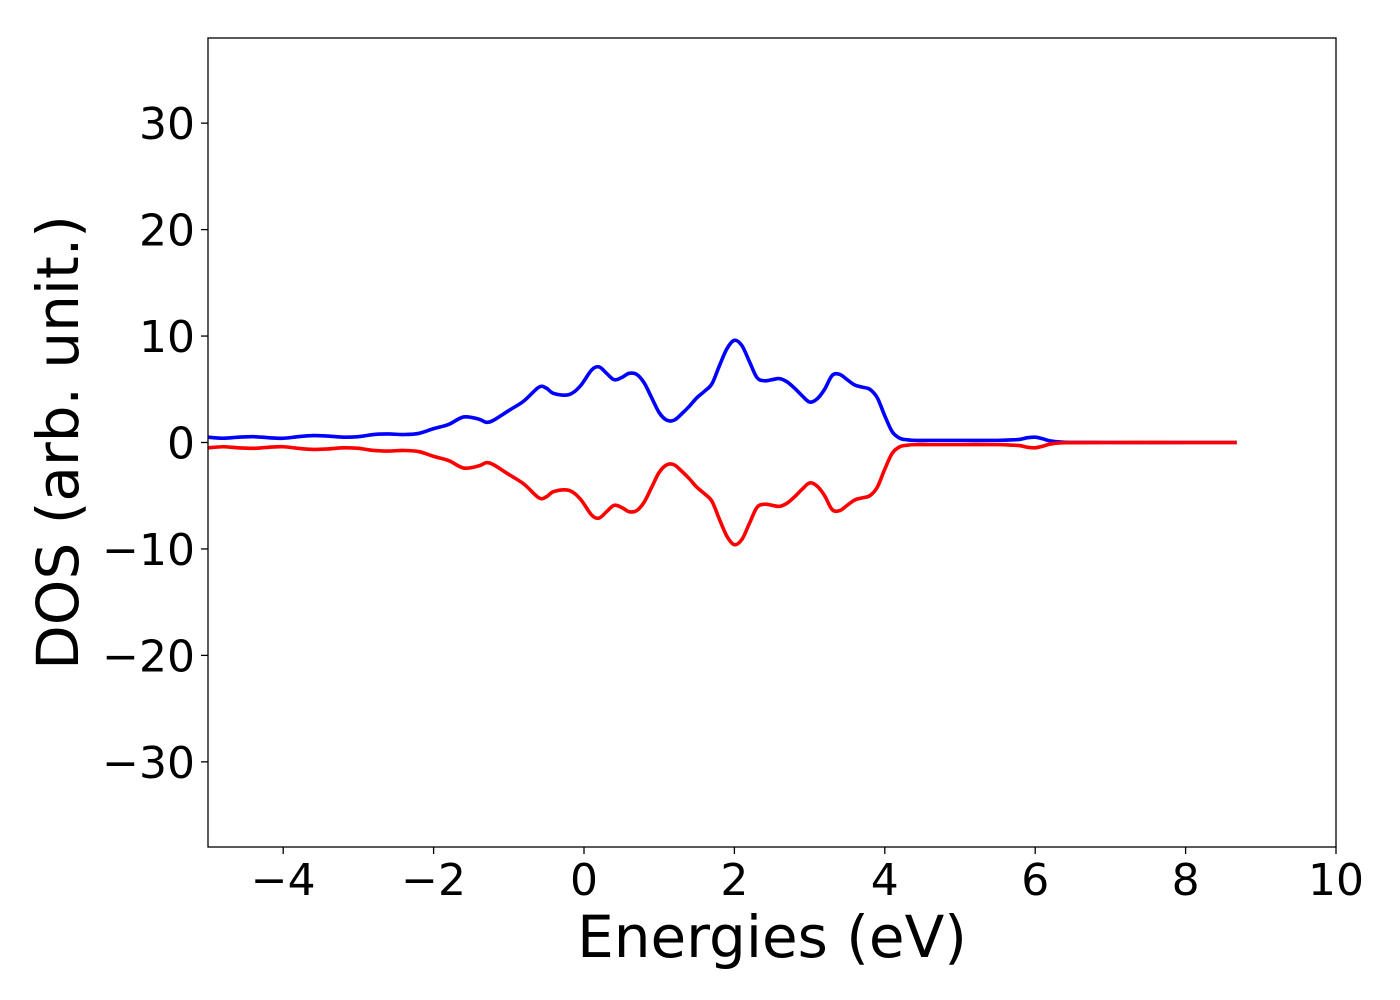 The height and width of the screenshot is (1000, 1400). Describe the element at coordinates (167, 337) in the screenshot. I see `y-tick-label: 10` at that location.